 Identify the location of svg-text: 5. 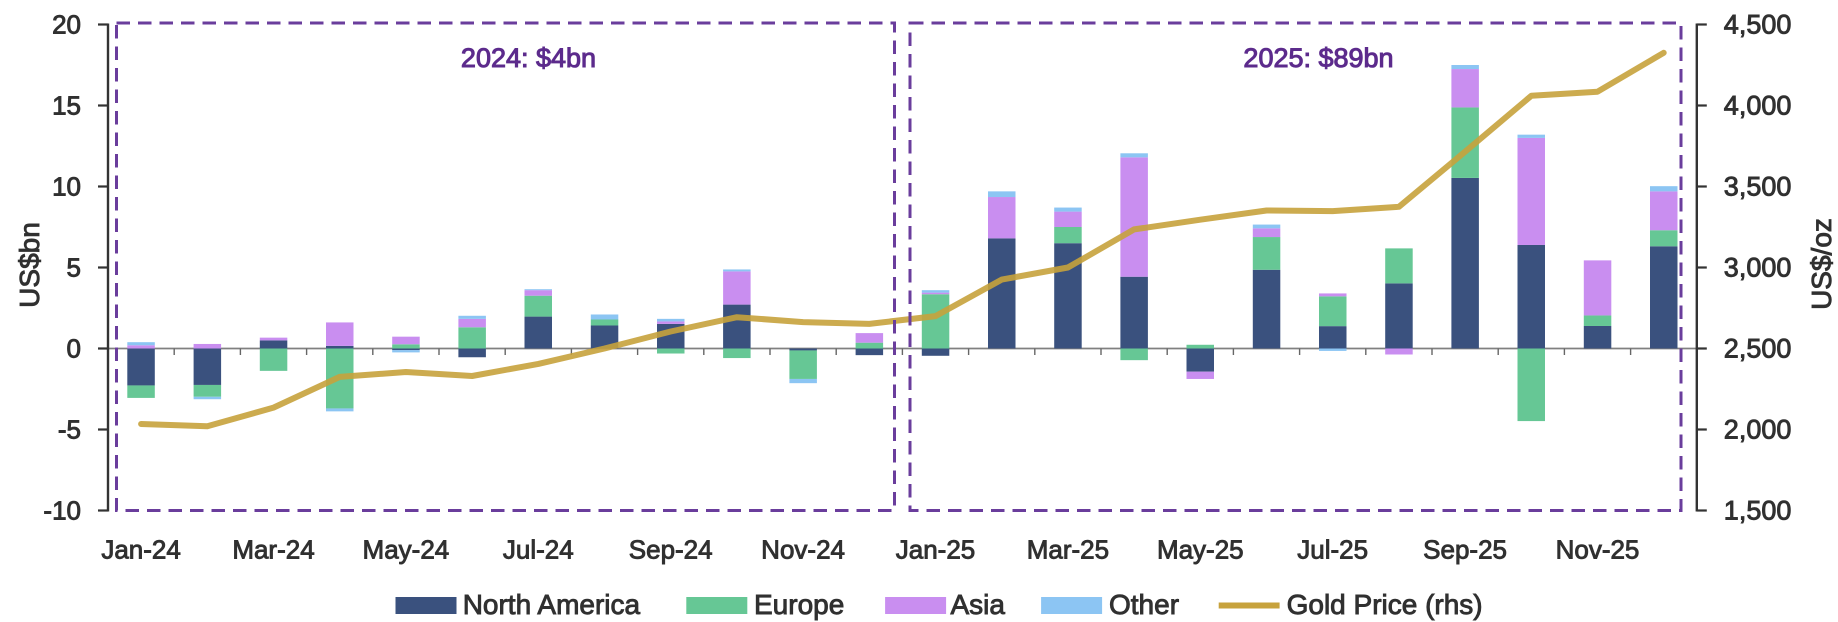
(74, 268).